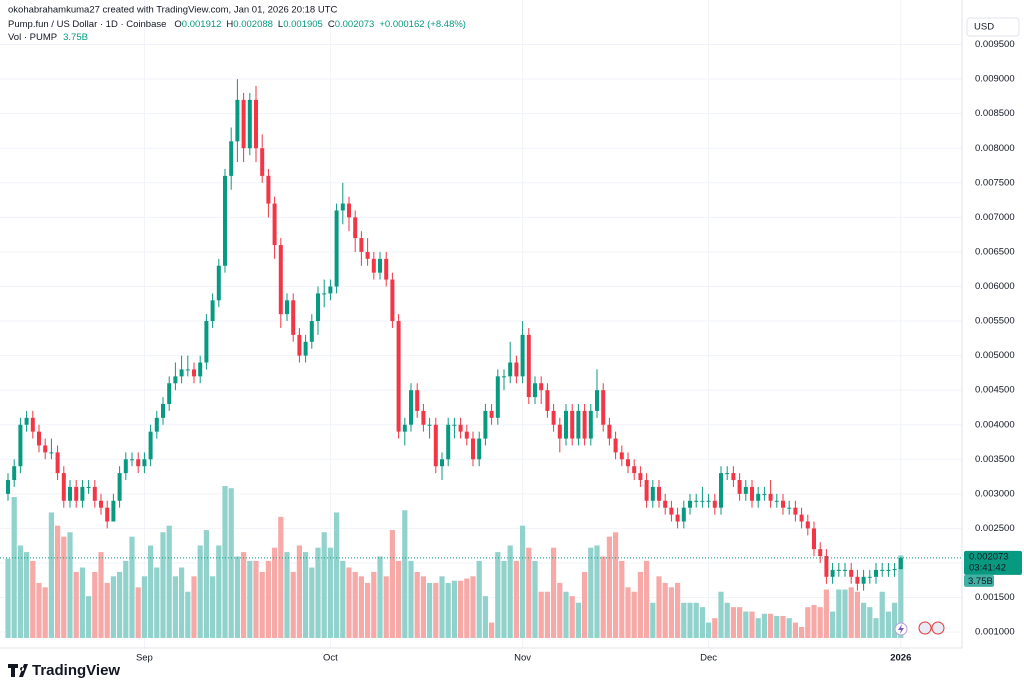 The height and width of the screenshot is (691, 1024). What do you see at coordinates (995, 355) in the screenshot?
I see `y-tick-label: 0.005000` at bounding box center [995, 355].